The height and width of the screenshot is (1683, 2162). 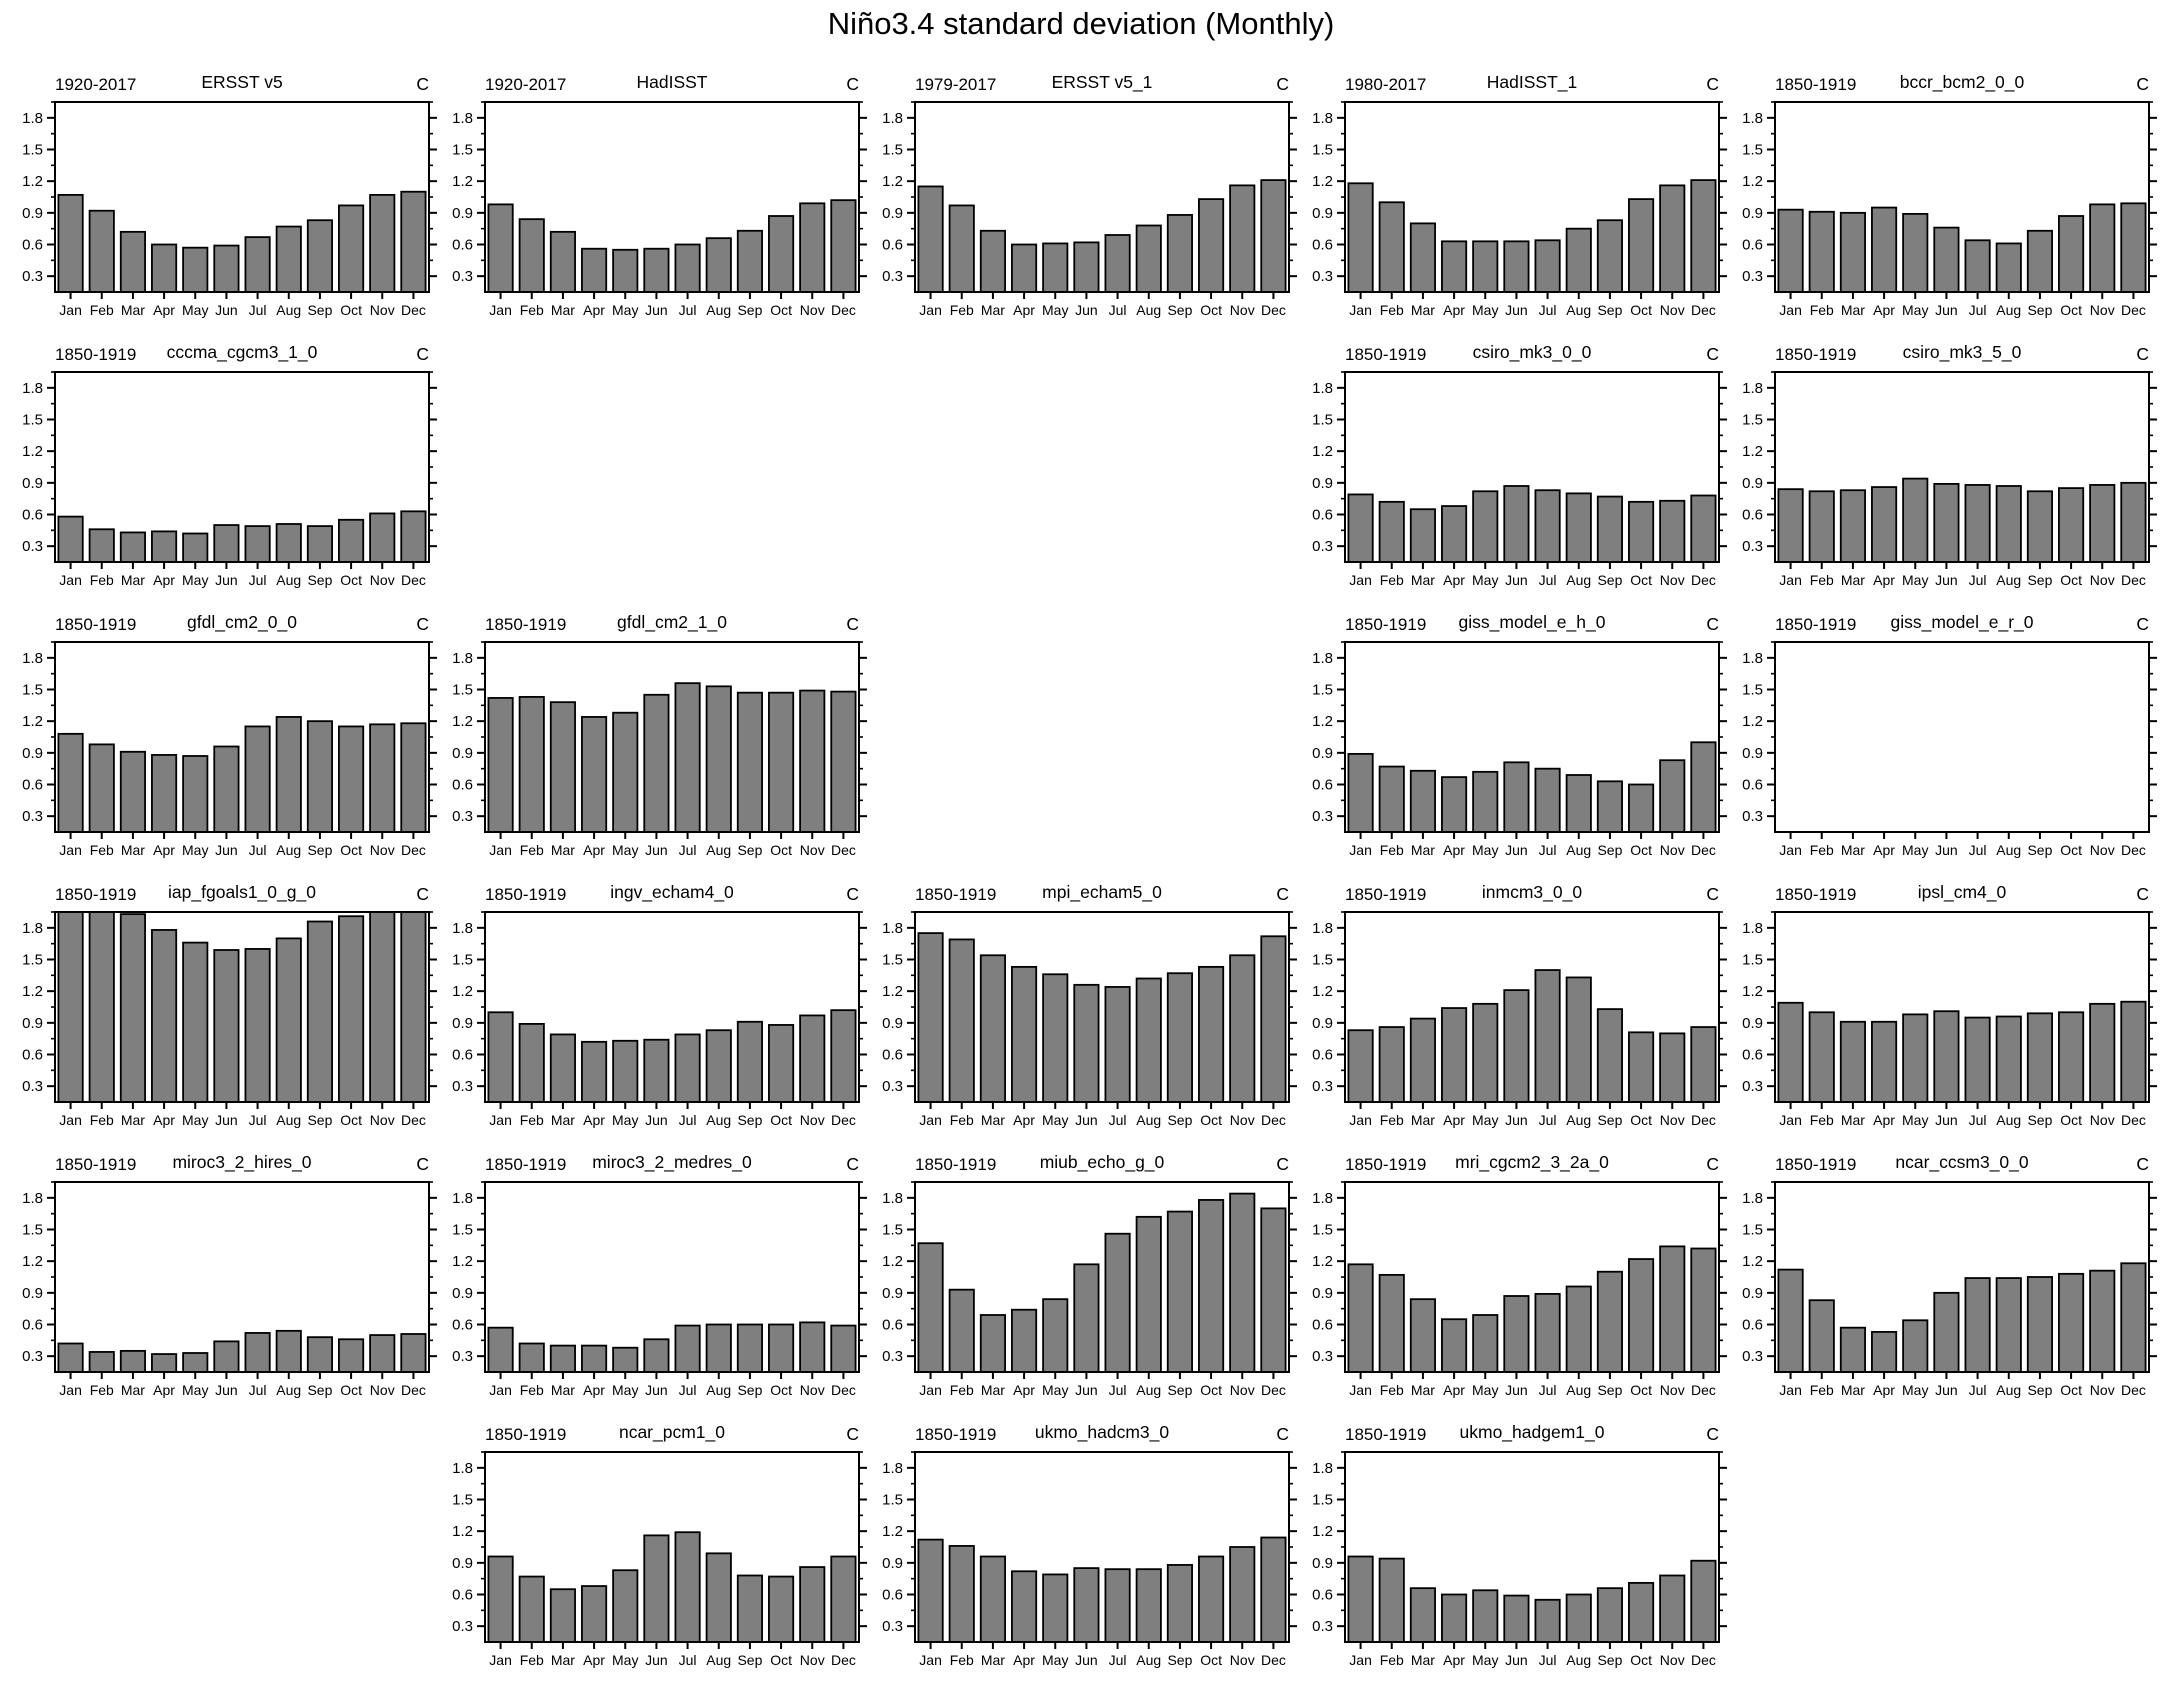 What do you see at coordinates (672, 892) in the screenshot?
I see `panel-model-title: ingv_echam4_0` at bounding box center [672, 892].